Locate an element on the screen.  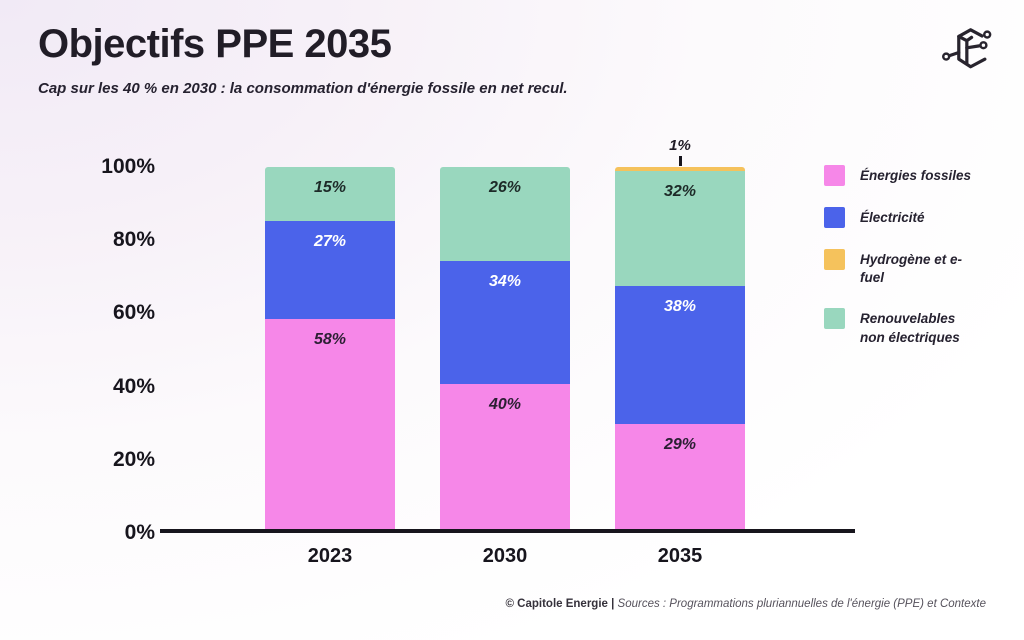
y-tick-label: 100% is located at coordinates (128, 166).